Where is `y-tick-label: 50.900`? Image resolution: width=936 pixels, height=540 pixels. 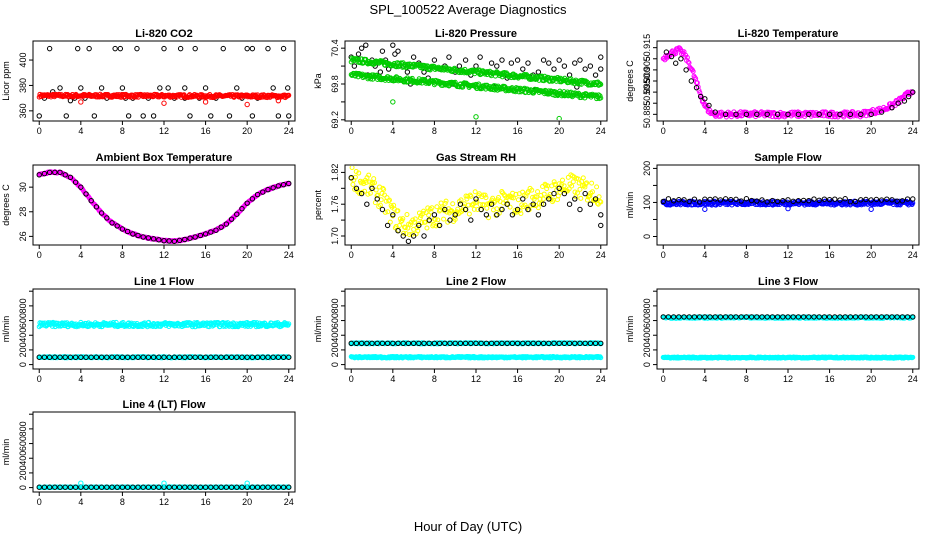 y-tick-label: 50.900 is located at coordinates (647, 81).